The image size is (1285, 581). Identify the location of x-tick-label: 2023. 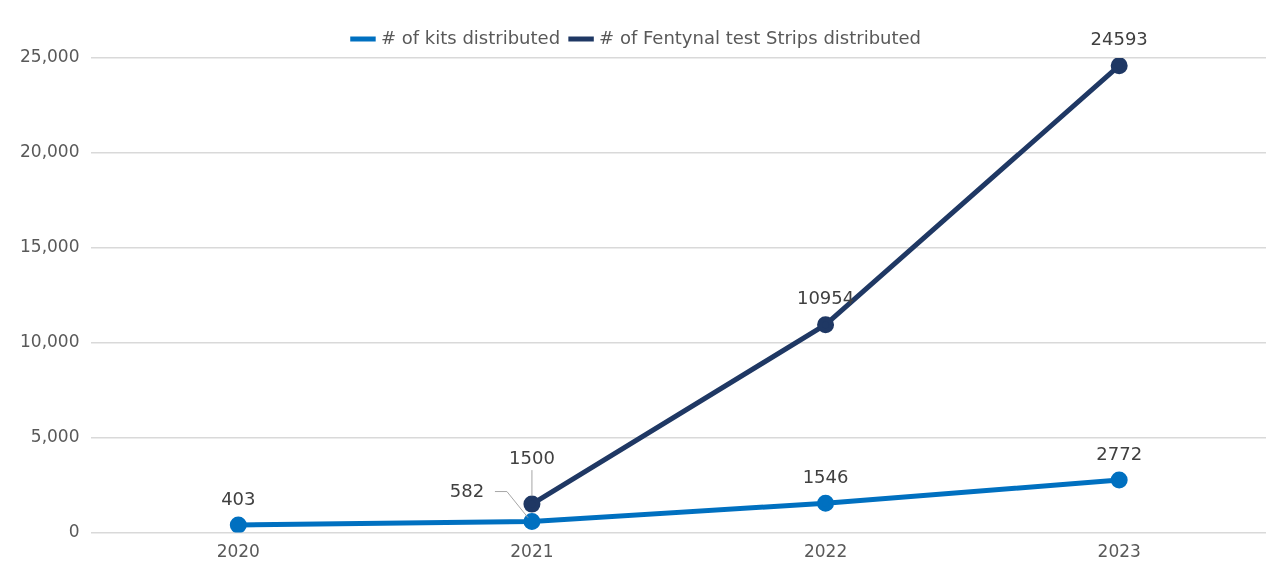
(1119, 551).